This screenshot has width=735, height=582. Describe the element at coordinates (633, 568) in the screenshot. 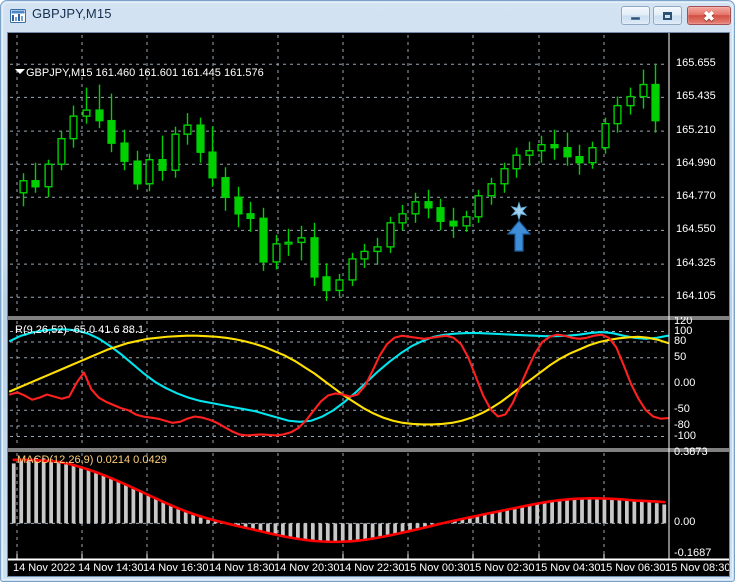

I see `time-axis-tick: 15 Nov 06:30` at that location.